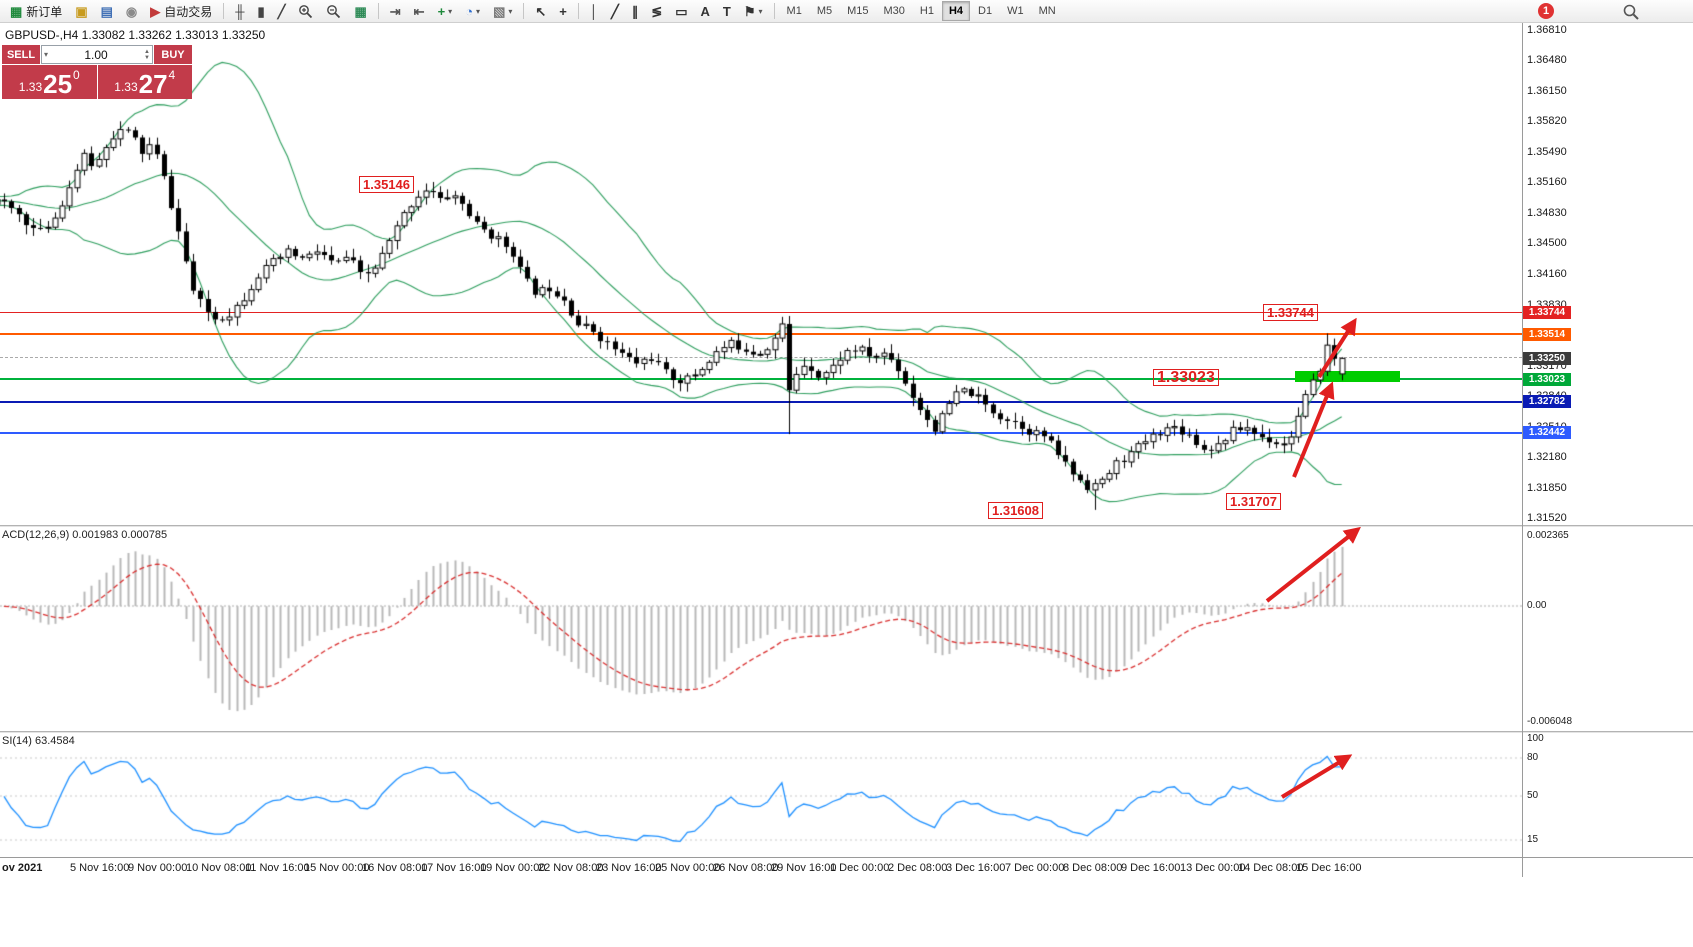  I want to click on notification-badge: 1, so click(1546, 11).